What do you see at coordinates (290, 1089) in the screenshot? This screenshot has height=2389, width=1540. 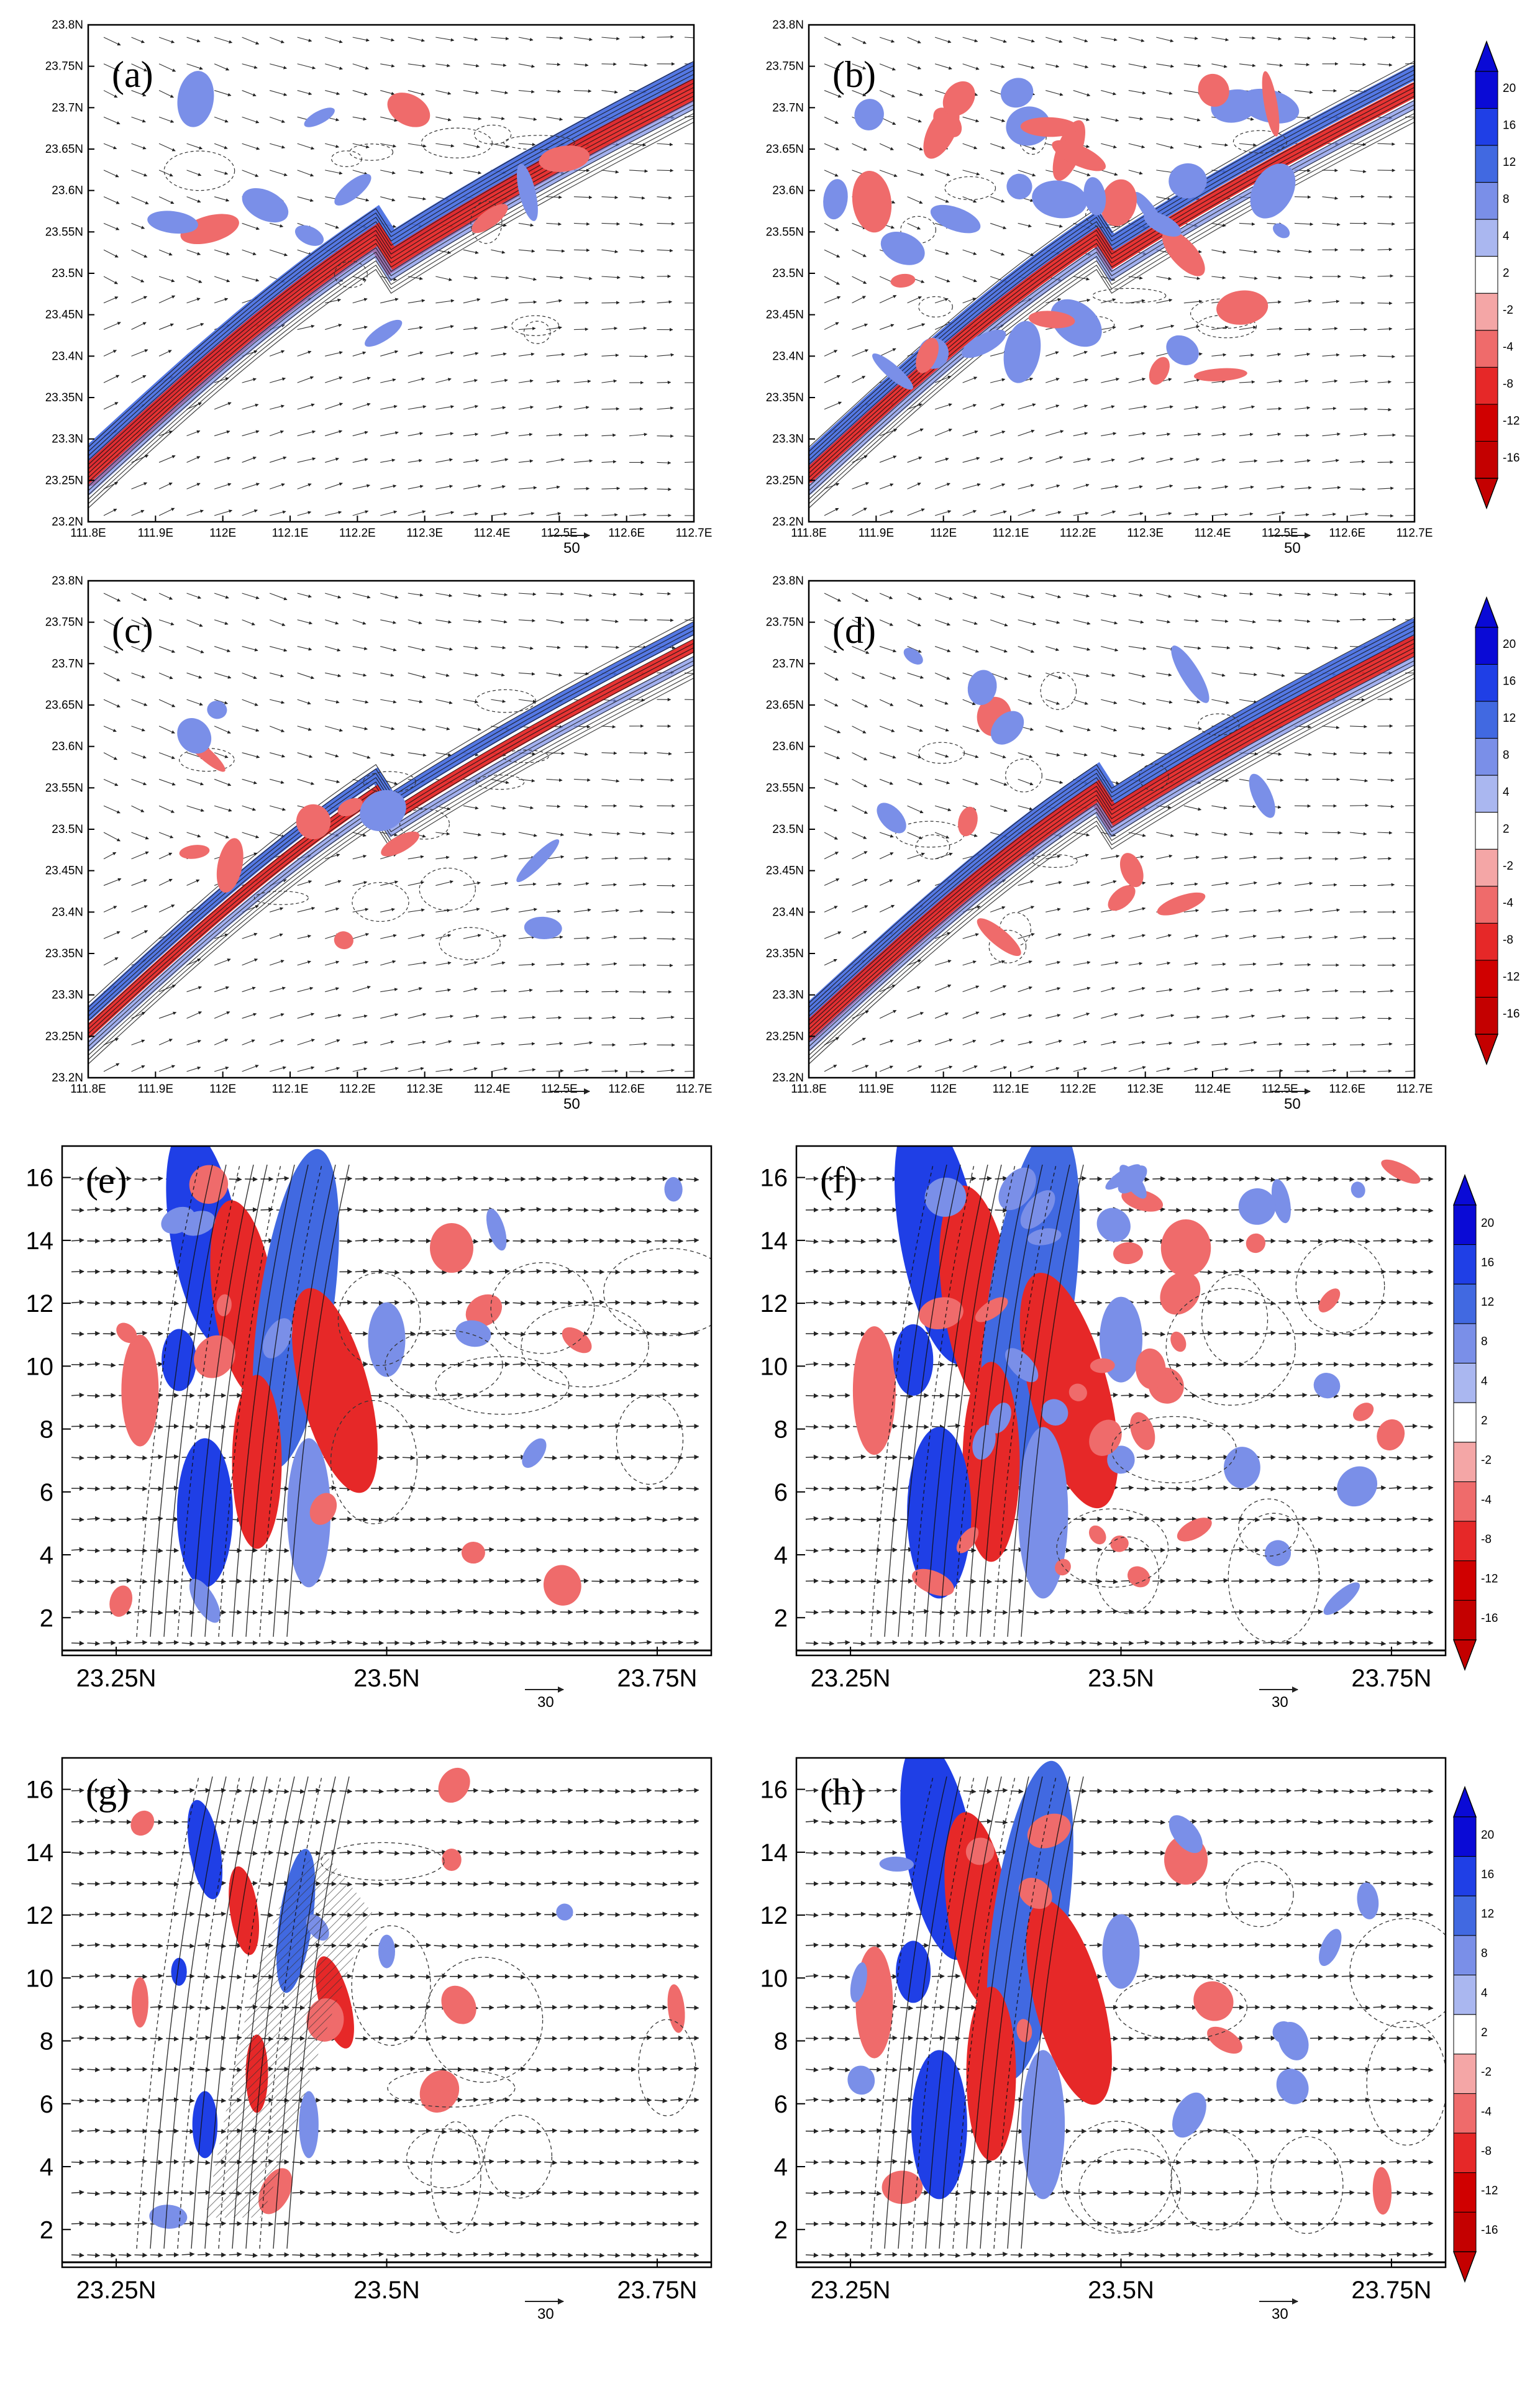 I see `x-tick-label: 112.1E` at bounding box center [290, 1089].